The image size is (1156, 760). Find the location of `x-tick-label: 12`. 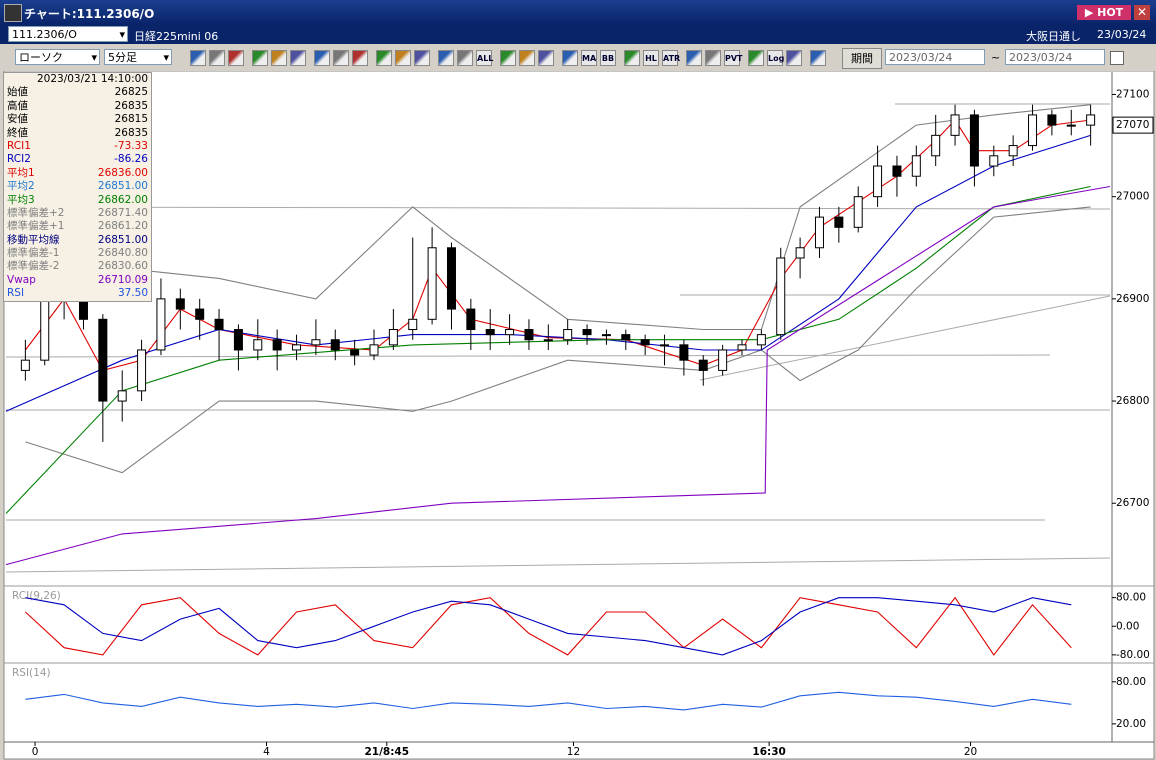

x-tick-label: 12 is located at coordinates (573, 752).